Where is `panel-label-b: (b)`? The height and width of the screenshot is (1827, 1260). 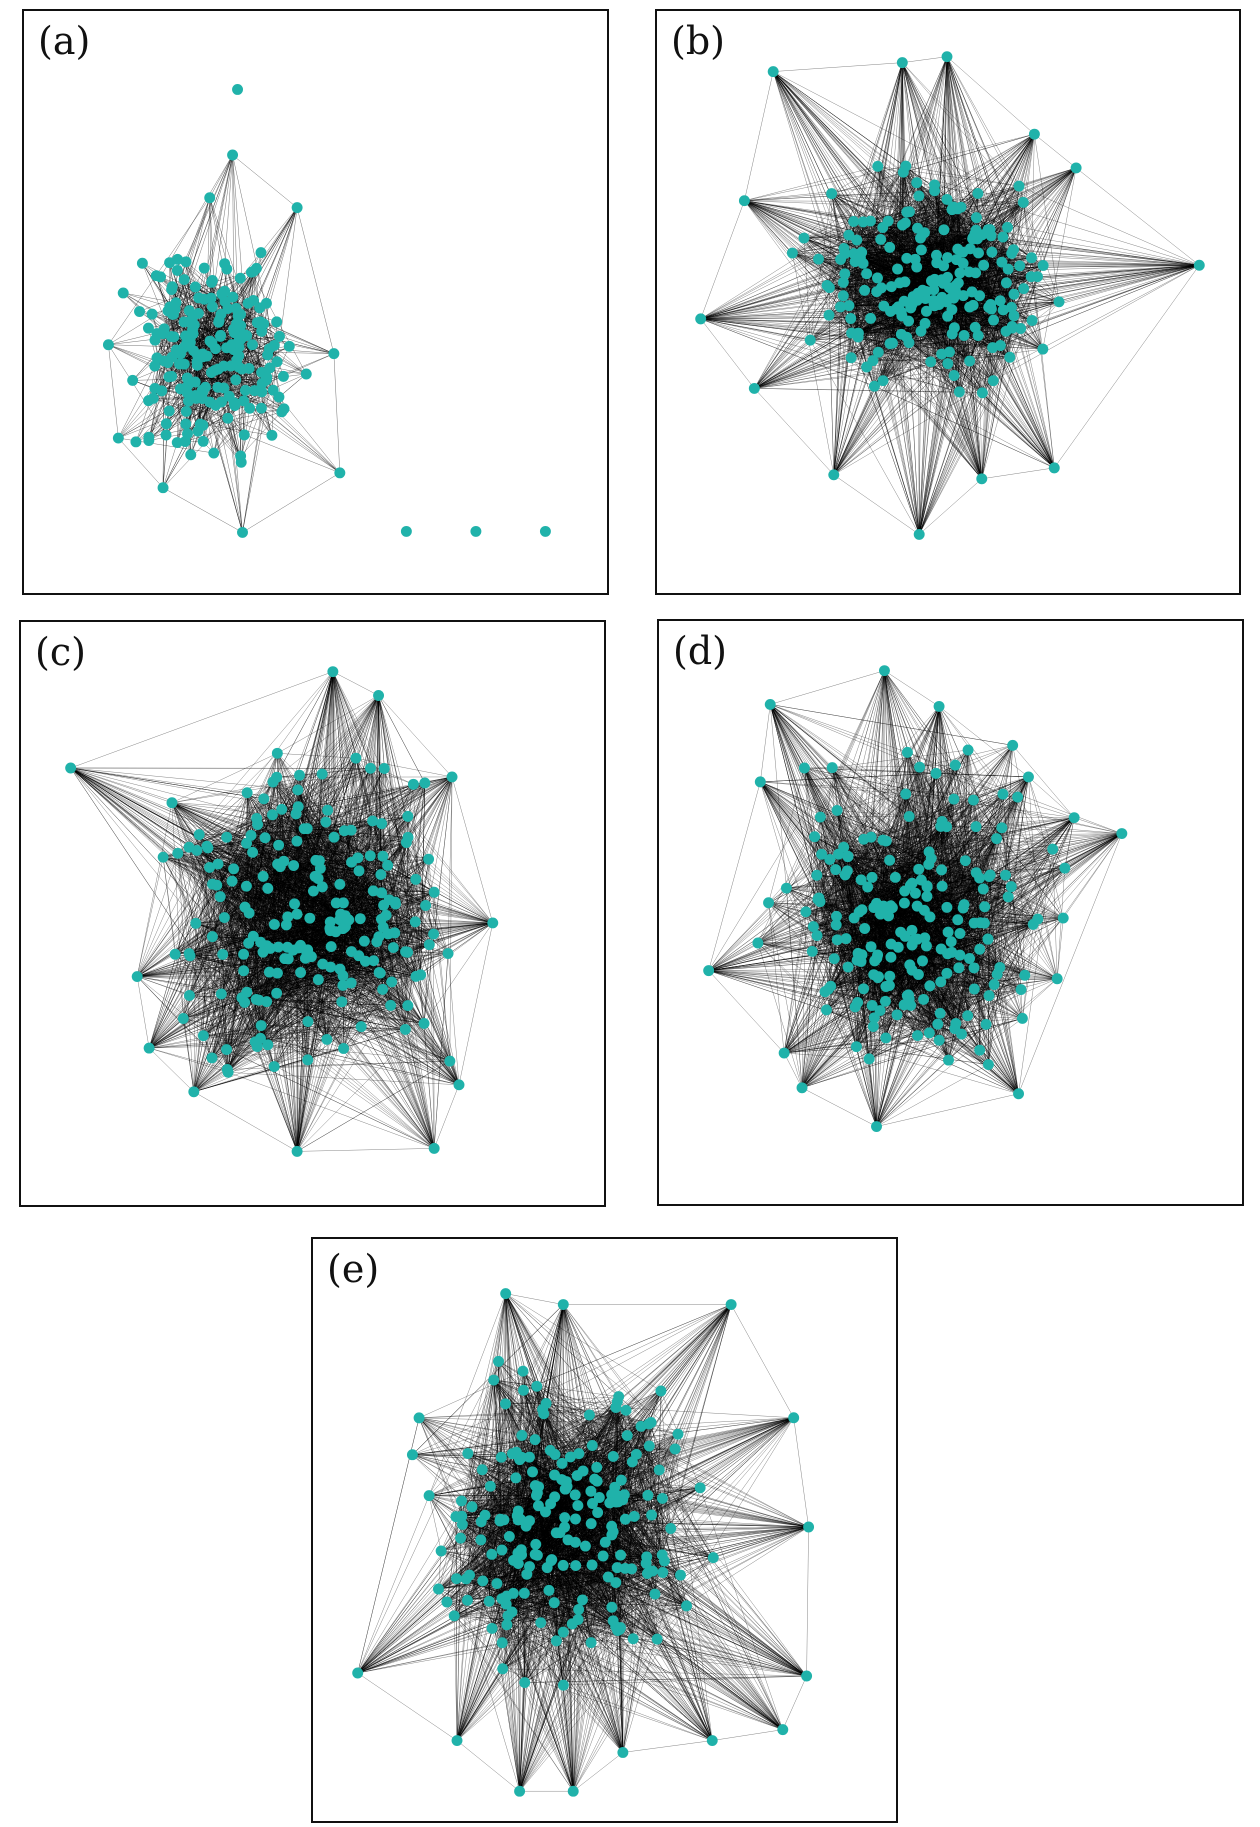
panel-label-b: (b) is located at coordinates (698, 41).